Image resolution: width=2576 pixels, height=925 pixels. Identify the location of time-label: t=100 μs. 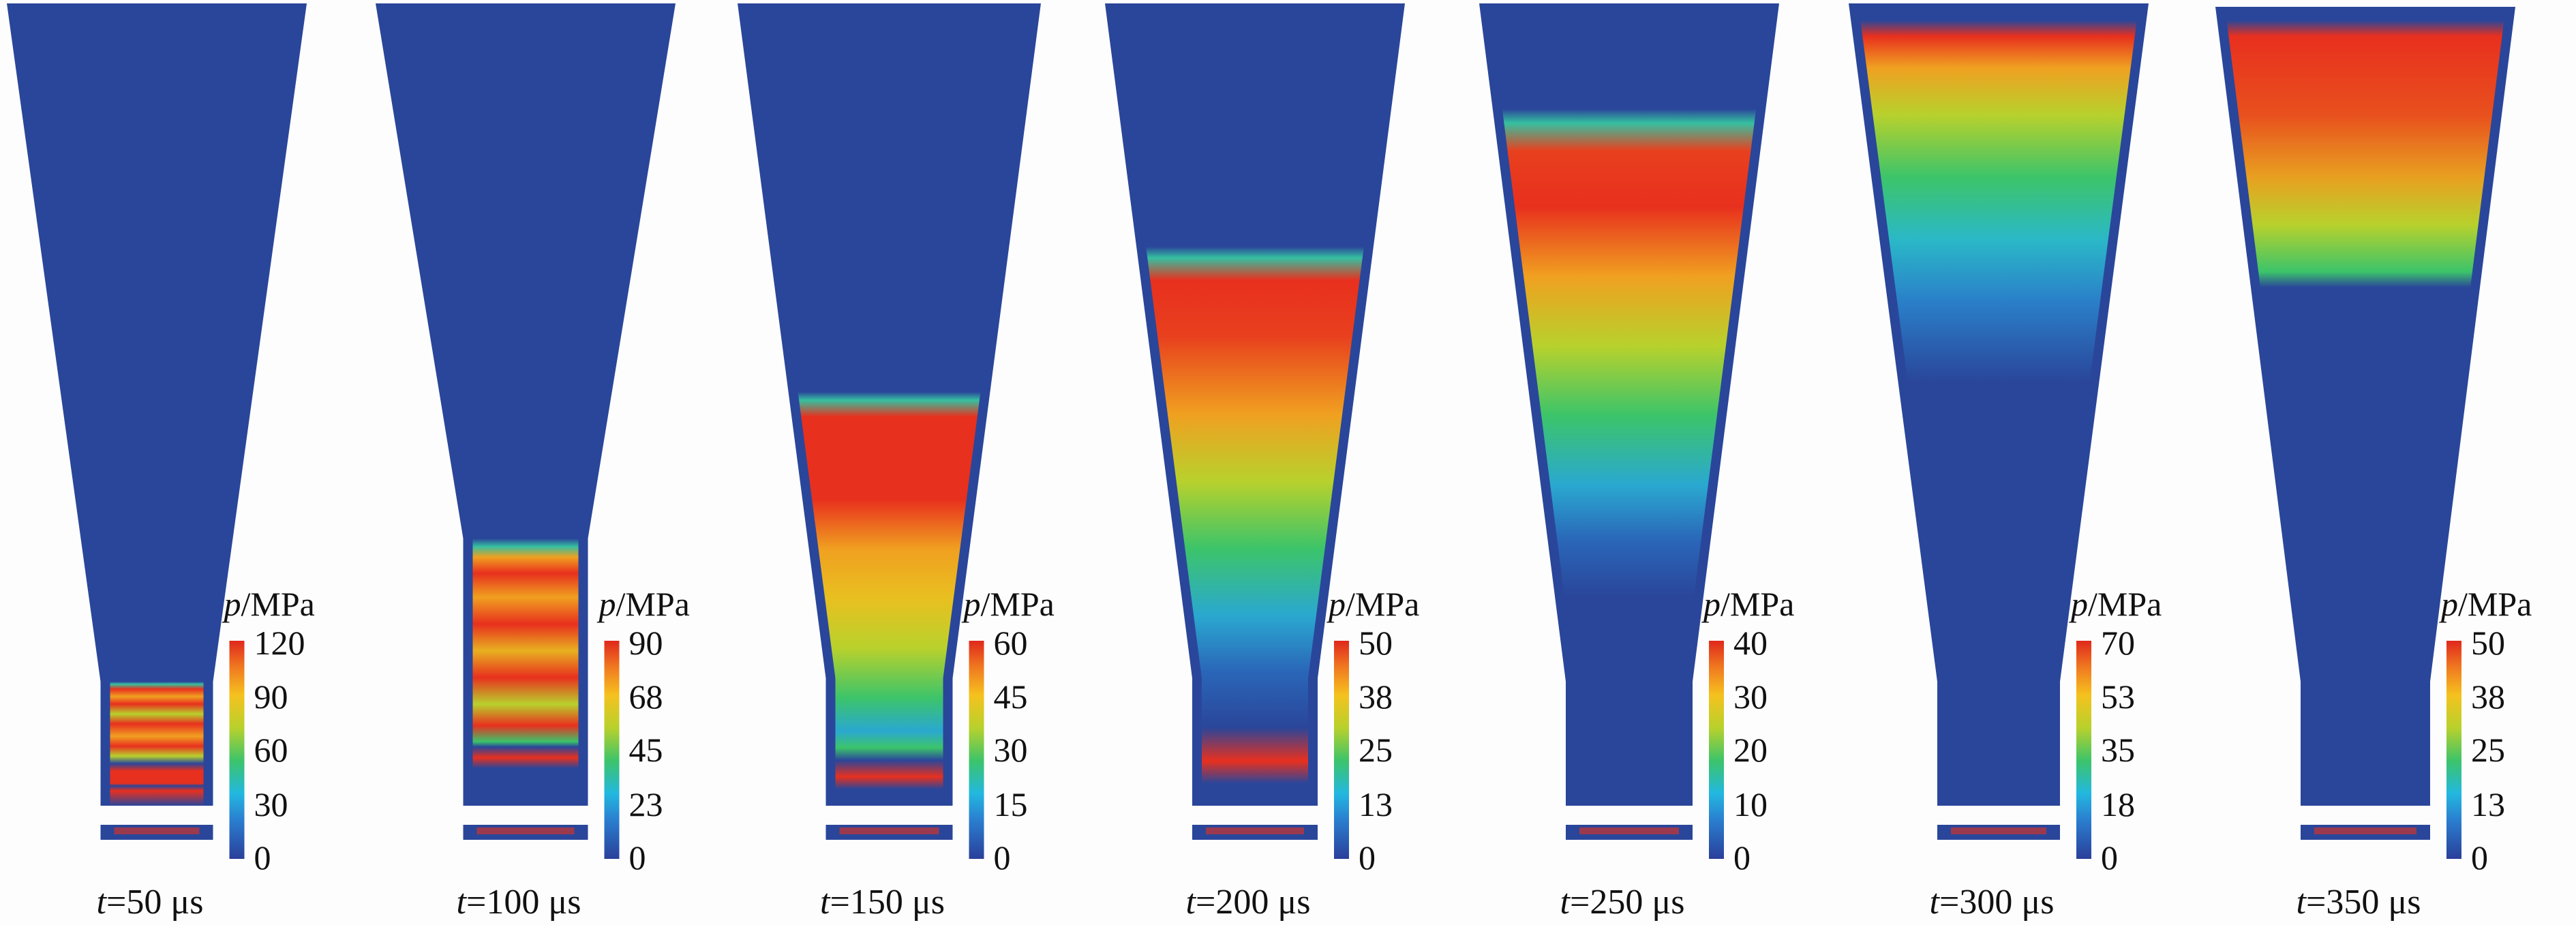
(519, 902).